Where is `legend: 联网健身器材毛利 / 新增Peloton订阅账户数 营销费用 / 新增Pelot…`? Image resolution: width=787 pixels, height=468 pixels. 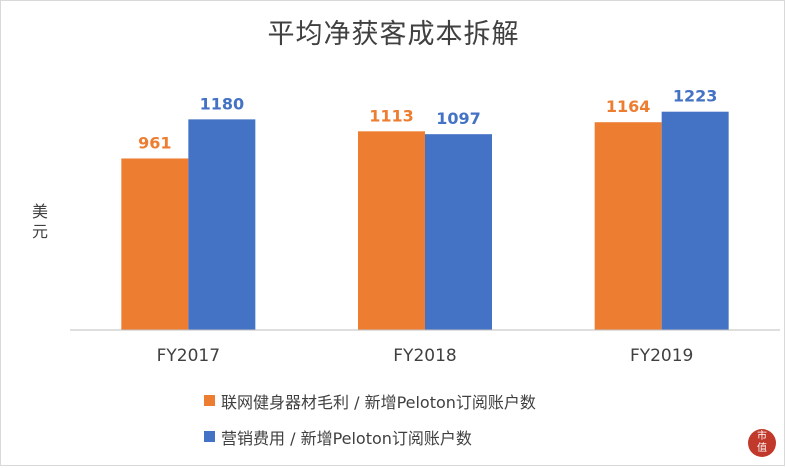
legend: 联网健身器材毛利 / 新增Peloton订阅账户数 营销费用 / 新增Pelot… is located at coordinates (370, 424).